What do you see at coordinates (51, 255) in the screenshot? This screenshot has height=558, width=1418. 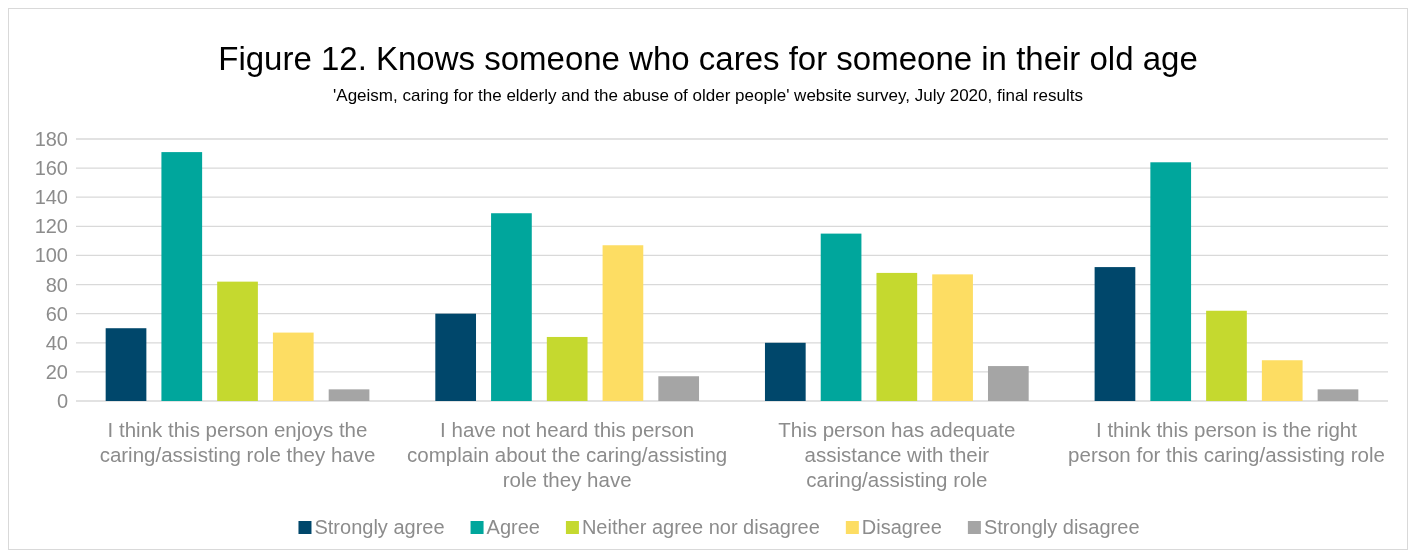 I see `y-tick-label: 100` at bounding box center [51, 255].